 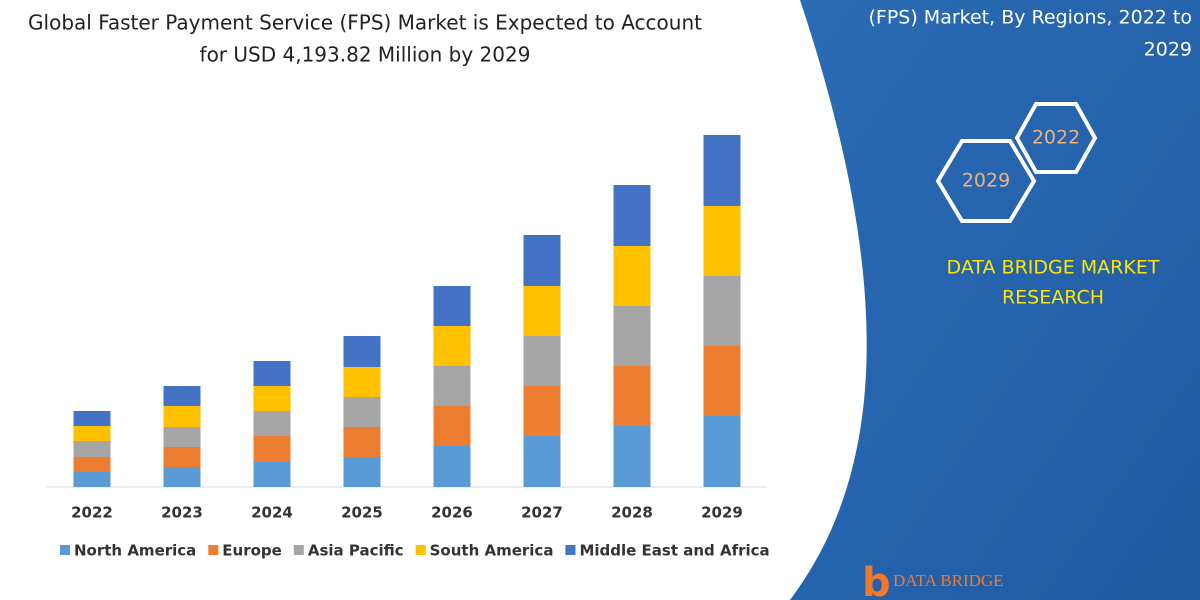 I want to click on logo-mark: b, so click(x=876, y=580).